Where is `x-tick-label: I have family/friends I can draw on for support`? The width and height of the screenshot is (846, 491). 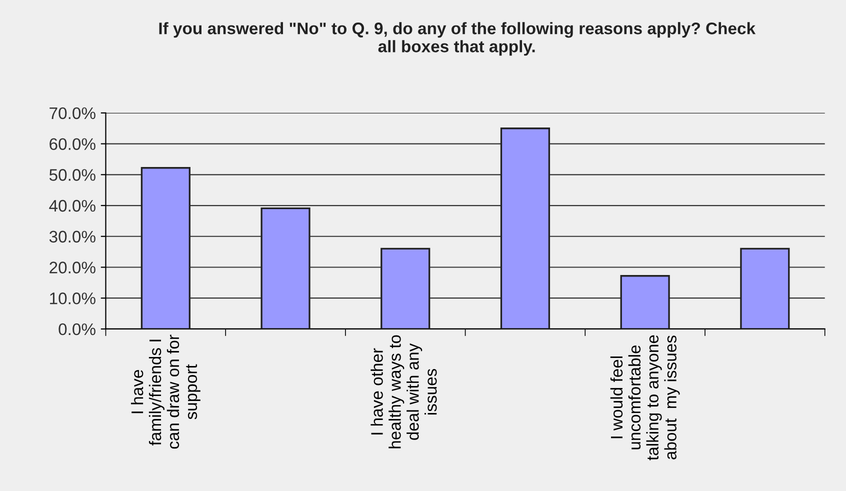
x-tick-label: I have family/friends I can draw on for support is located at coordinates (165, 391).